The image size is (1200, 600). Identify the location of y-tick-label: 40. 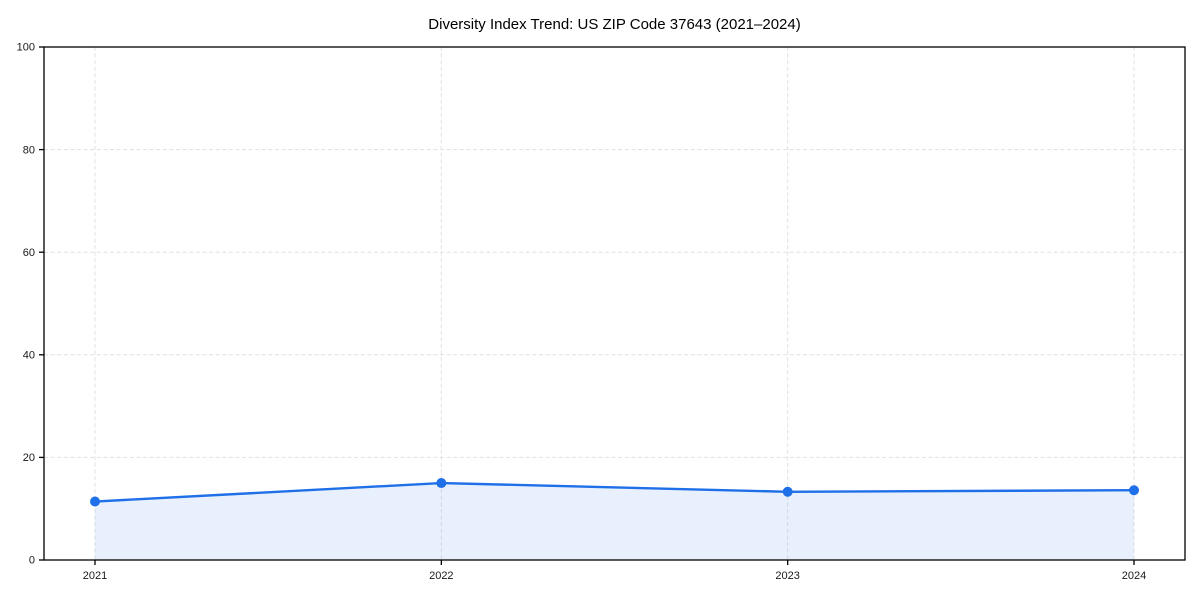
(29, 356).